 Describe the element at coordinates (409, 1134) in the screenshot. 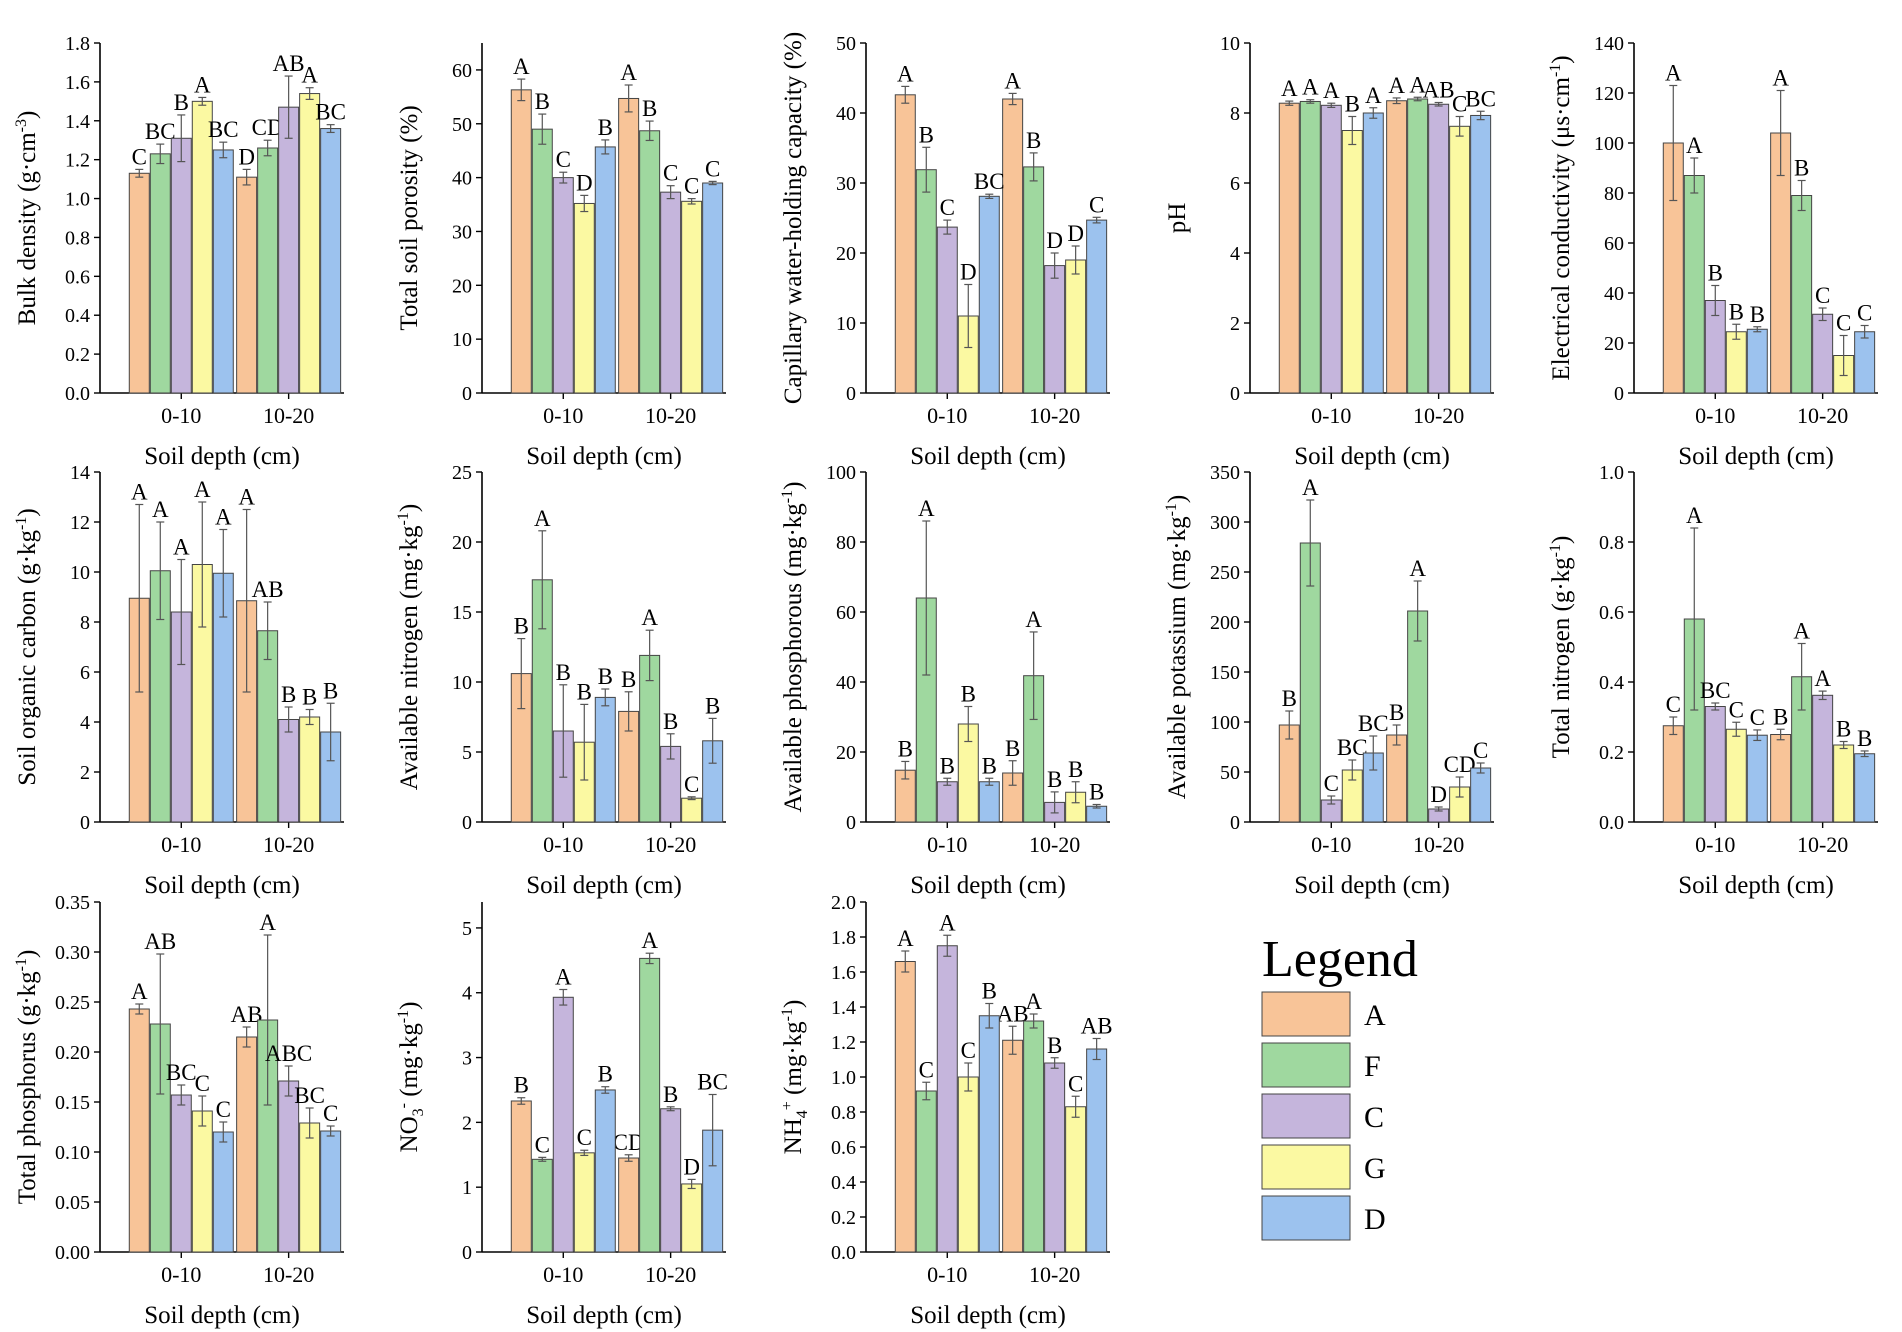

I see `y-axis-label-part: NO` at that location.